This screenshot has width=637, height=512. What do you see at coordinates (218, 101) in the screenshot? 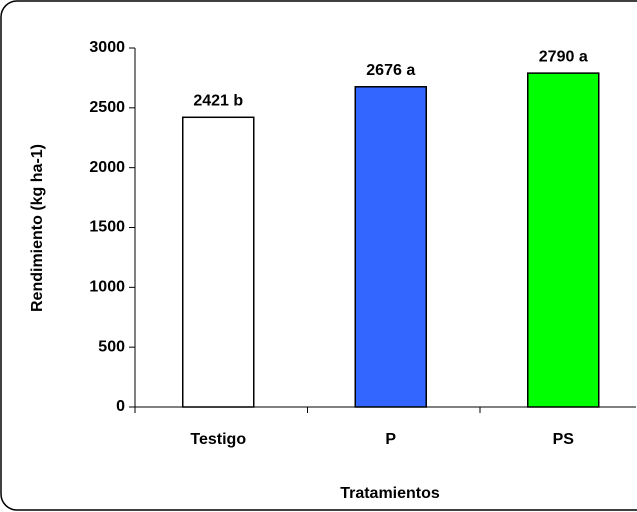
I see `value-label: 2421 b` at bounding box center [218, 101].